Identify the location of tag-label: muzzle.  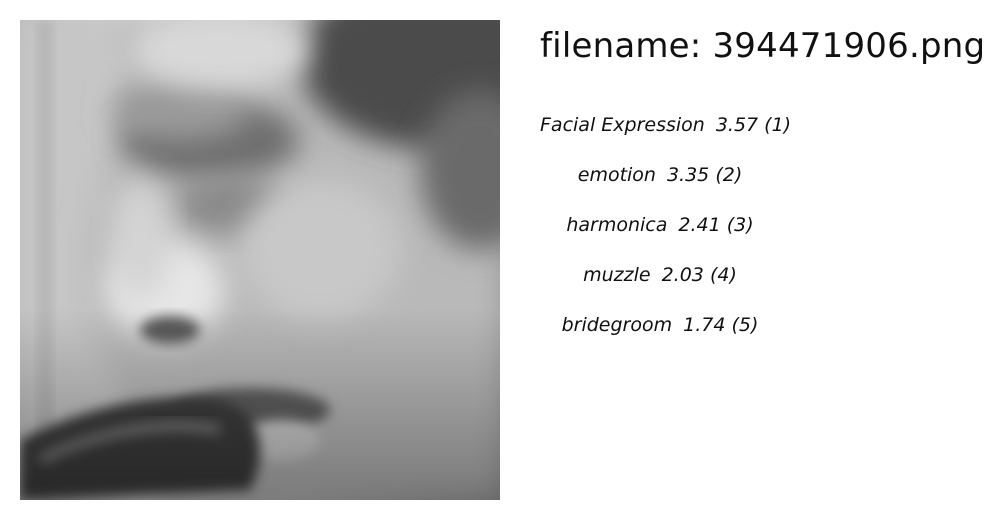
(617, 275).